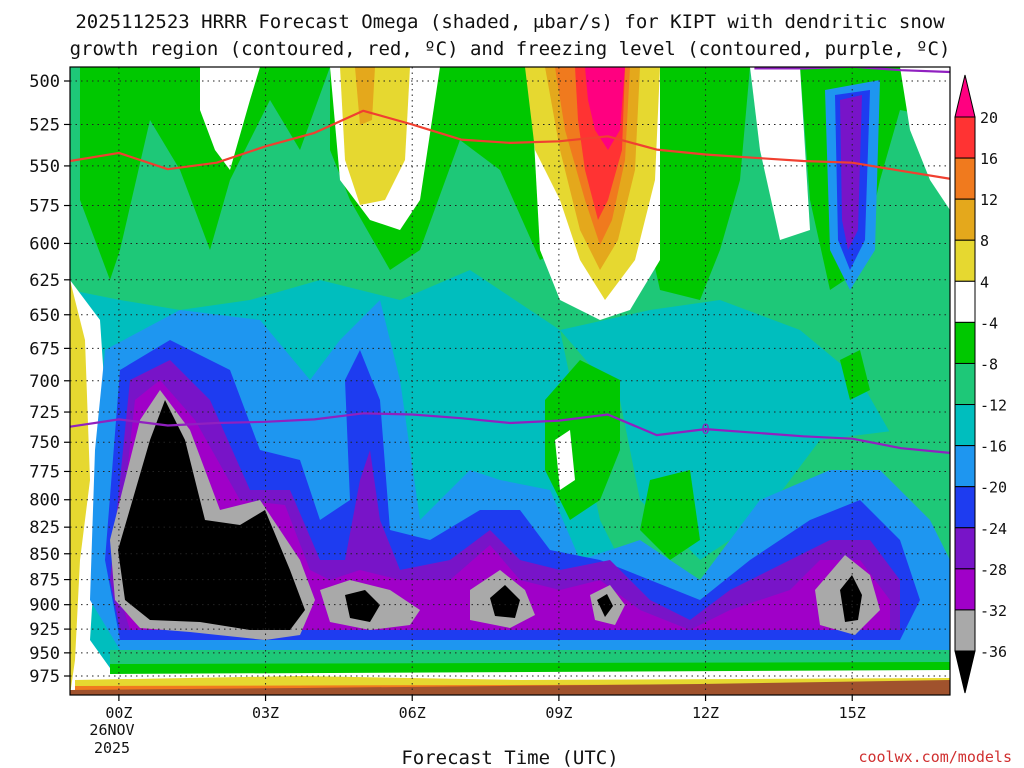  I want to click on colorbar-label: -8, so click(989, 364).